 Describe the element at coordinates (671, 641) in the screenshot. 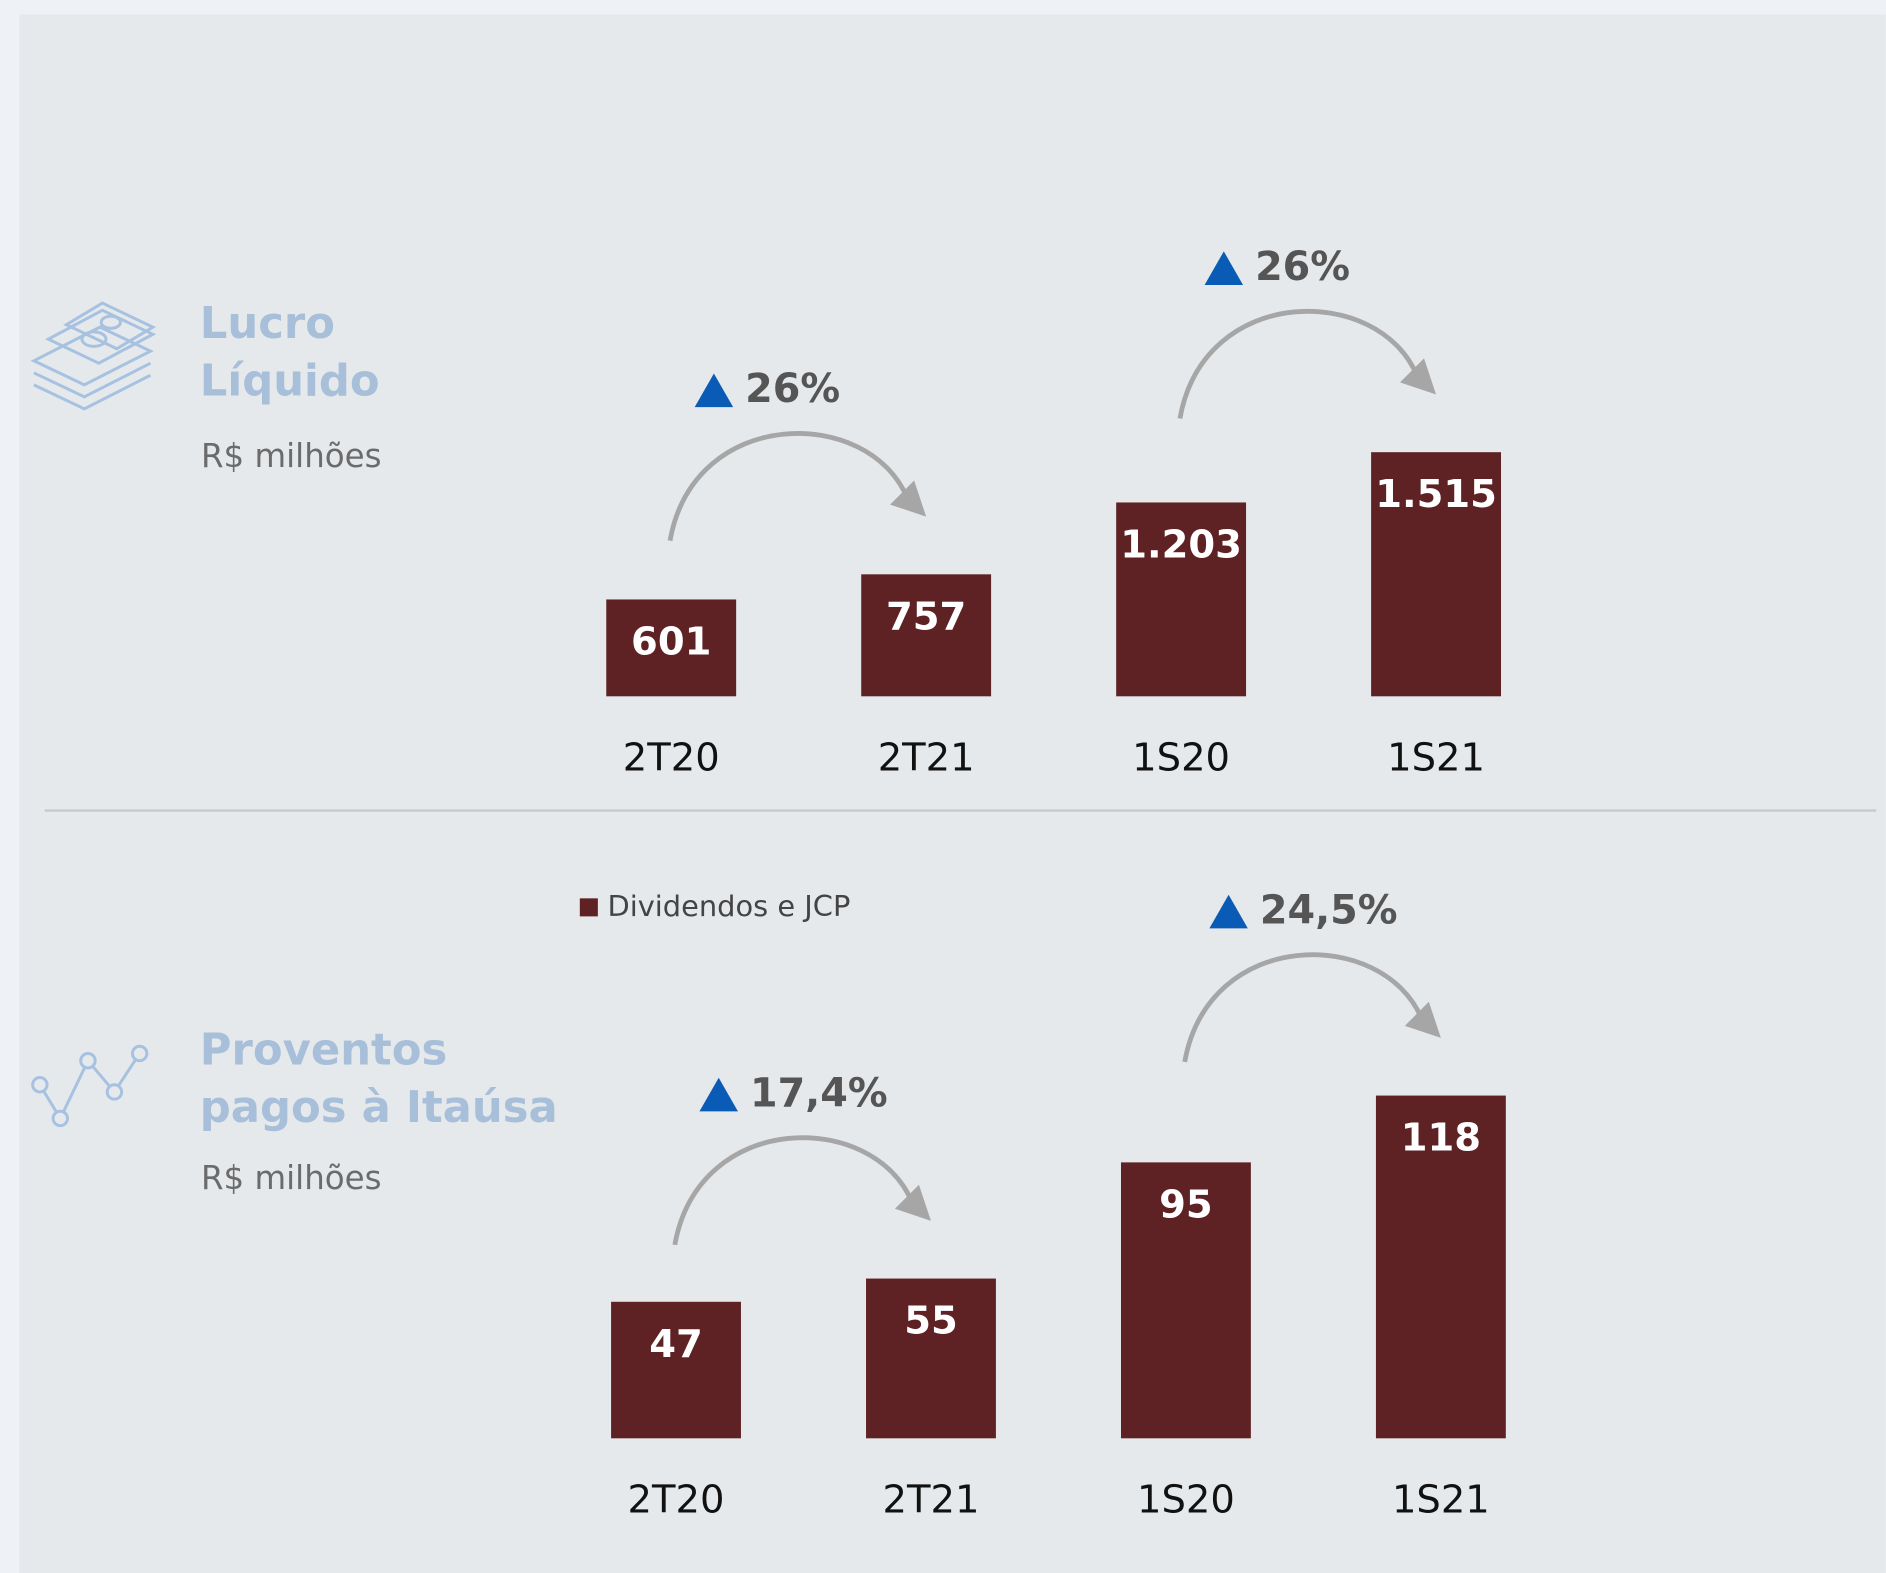

I see `value-label: 601` at that location.